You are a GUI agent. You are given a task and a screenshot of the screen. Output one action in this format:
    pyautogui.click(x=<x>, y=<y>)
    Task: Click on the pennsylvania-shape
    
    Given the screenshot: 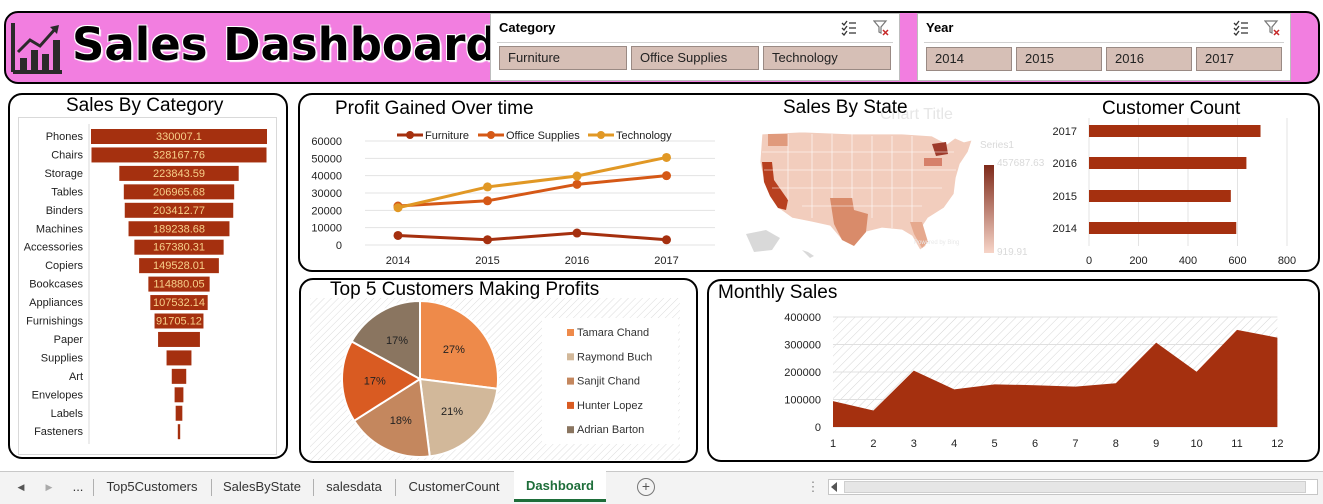 What is the action you would take?
    pyautogui.click(x=933, y=162)
    